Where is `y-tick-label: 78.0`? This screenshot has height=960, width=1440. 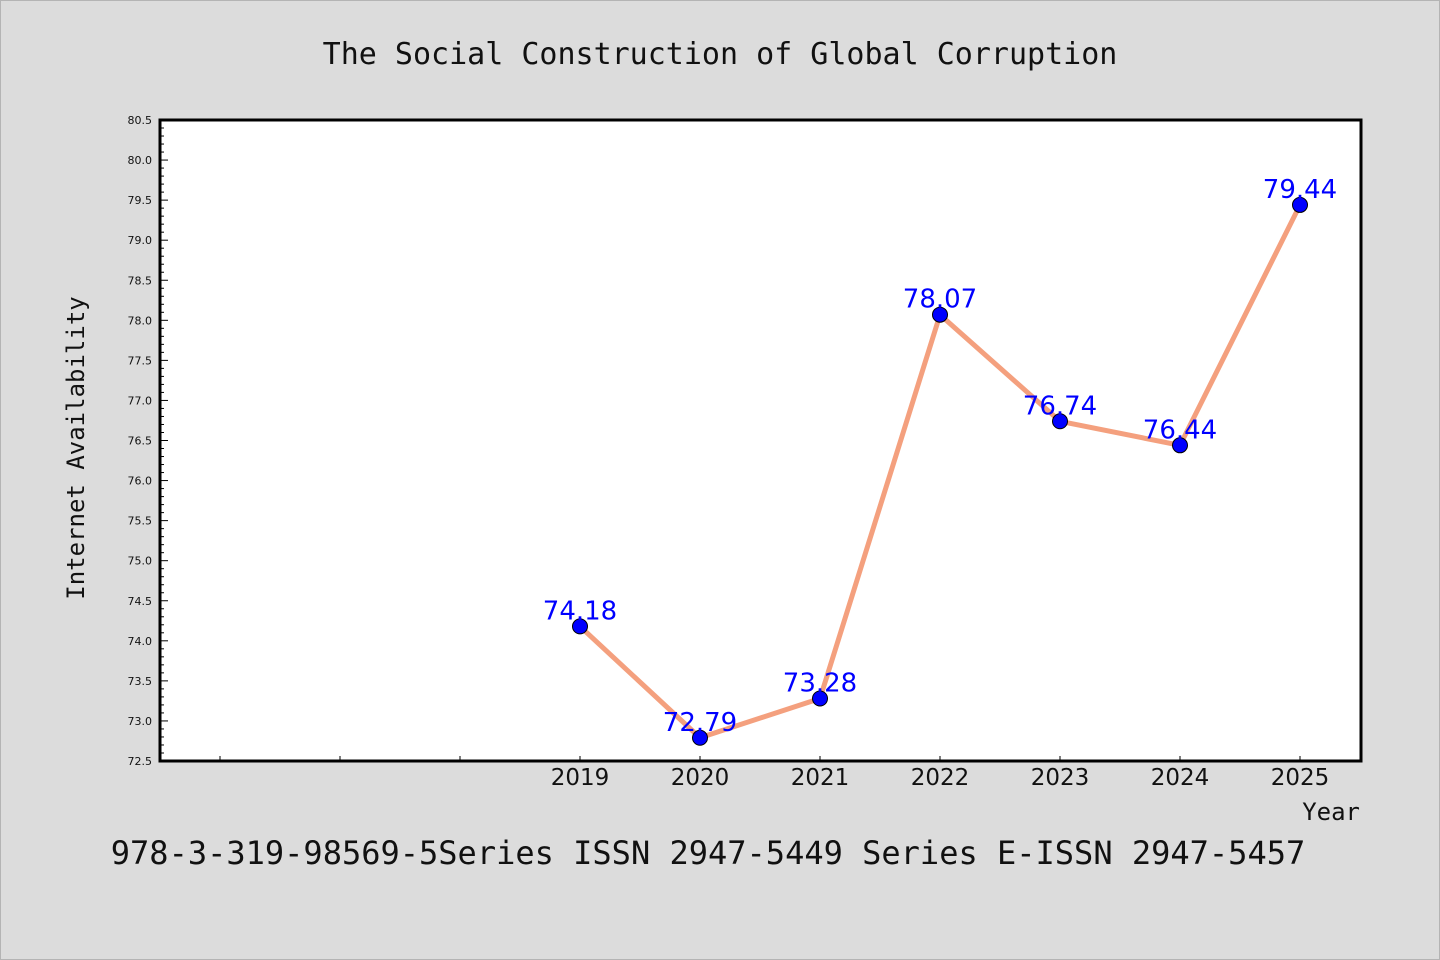
y-tick-label: 78.0 is located at coordinates (140, 320).